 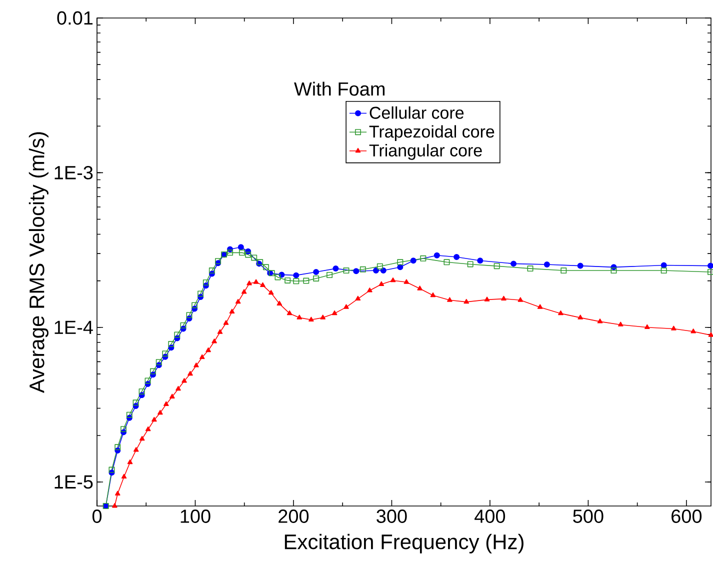 What do you see at coordinates (588, 516) in the screenshot?
I see `x-tick-label: 500` at bounding box center [588, 516].